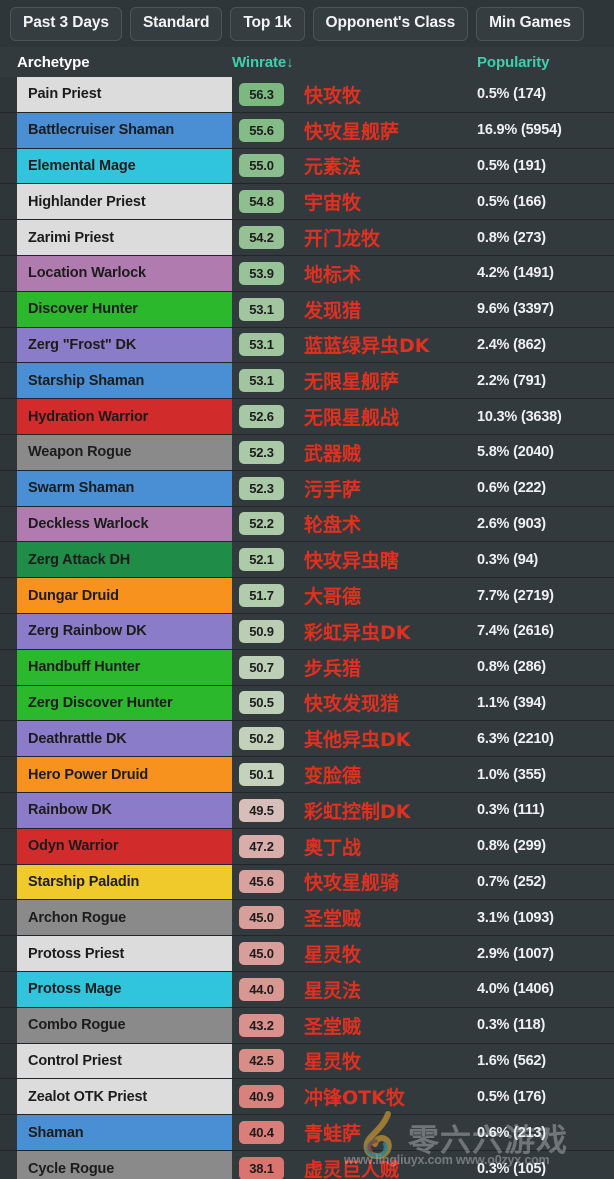 This screenshot has width=614, height=1179. What do you see at coordinates (259, 810) in the screenshot?
I see `cell-winrate: 49.5` at bounding box center [259, 810].